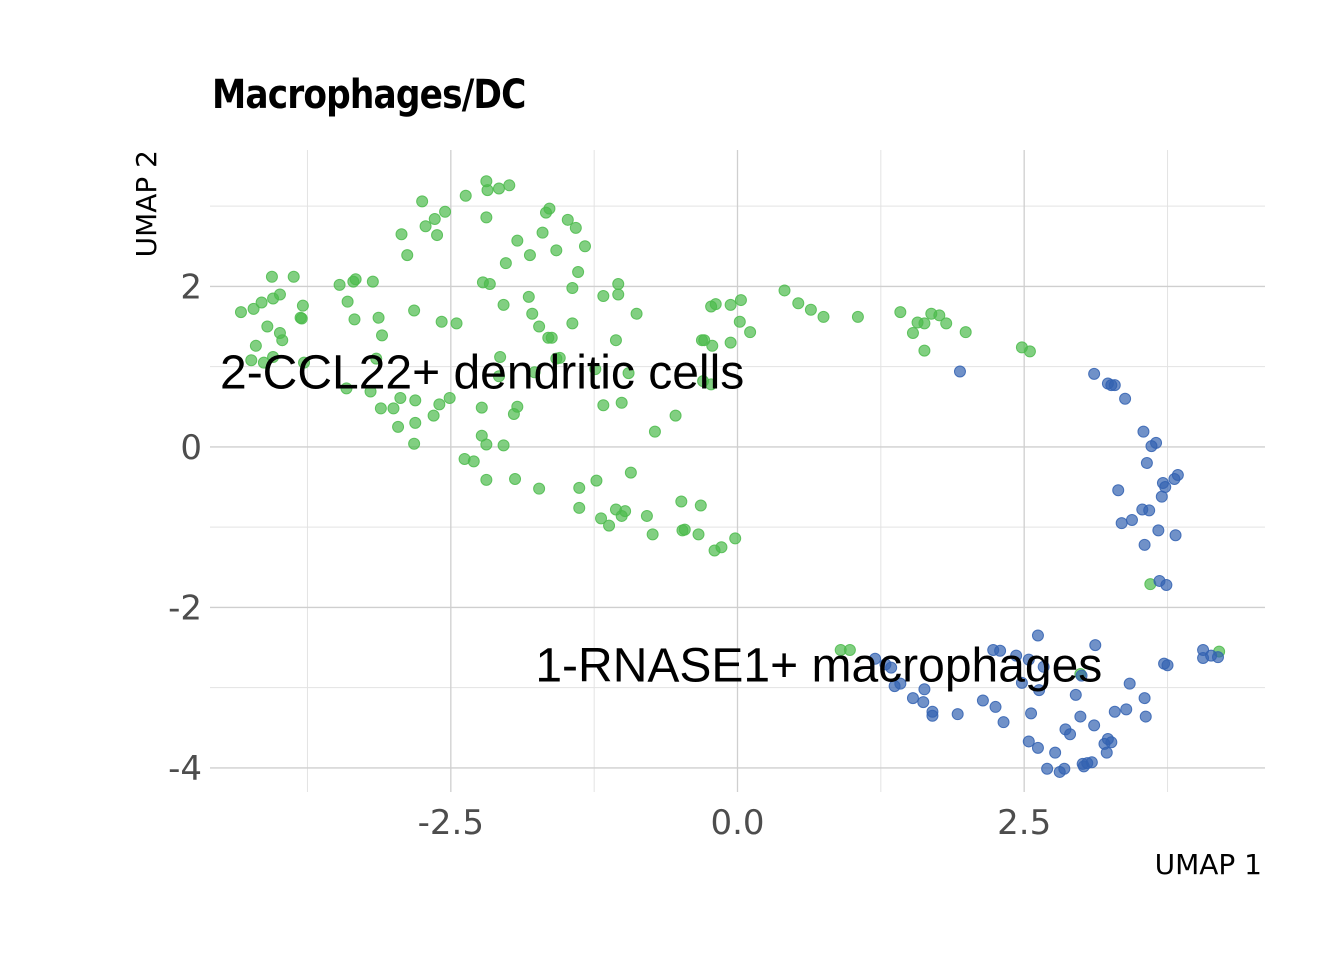 Image resolution: width=1344 pixels, height=960 pixels. What do you see at coordinates (451, 823) in the screenshot?
I see `x-tick-label: -2.5` at bounding box center [451, 823].